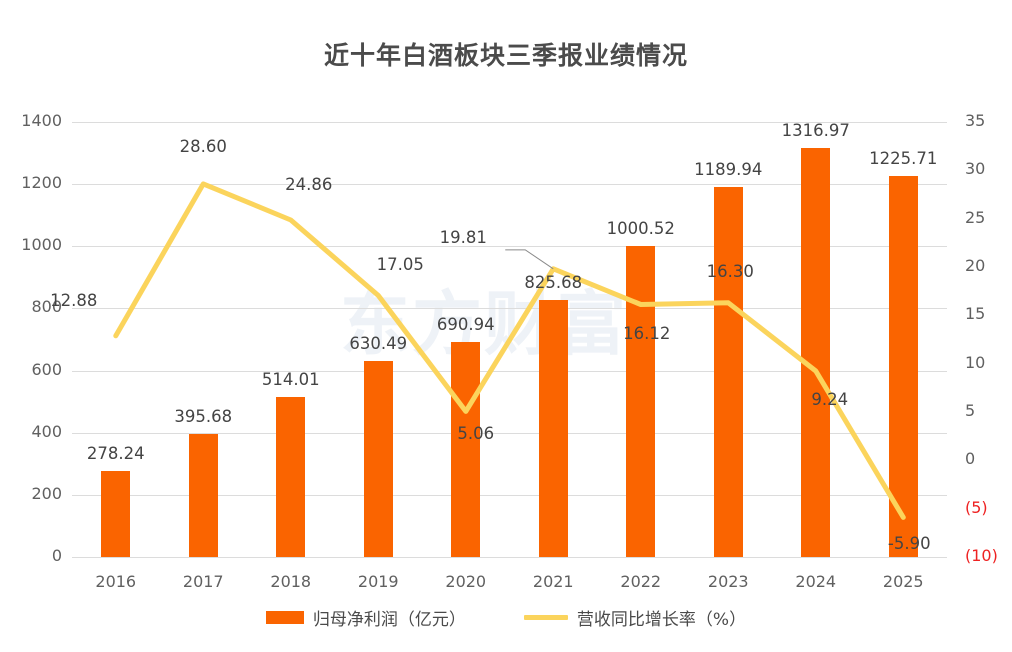  I want to click on x-axis-tick-2023: 2023, so click(728, 581).